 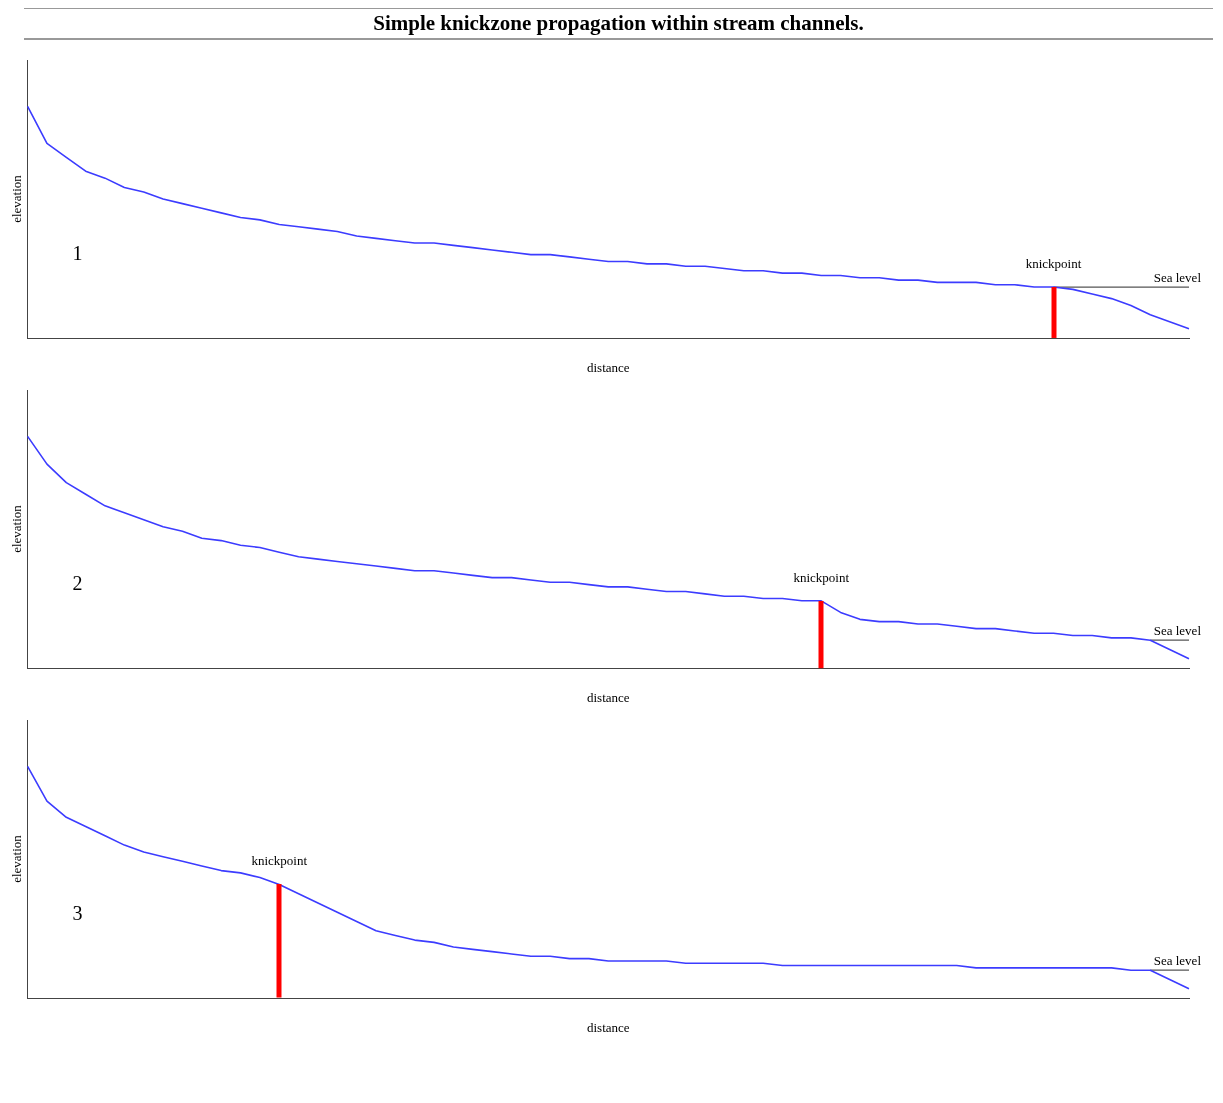 What do you see at coordinates (77, 912) in the screenshot?
I see `annotation: 3` at bounding box center [77, 912].